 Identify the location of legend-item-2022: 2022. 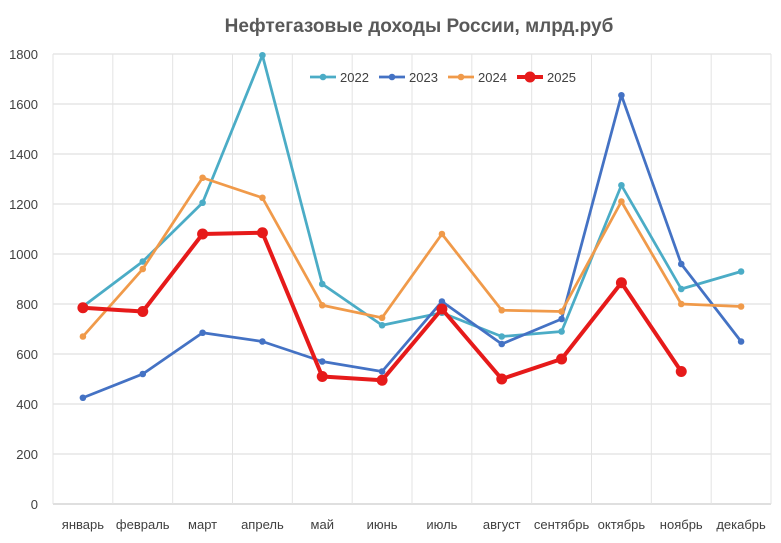
(339, 77).